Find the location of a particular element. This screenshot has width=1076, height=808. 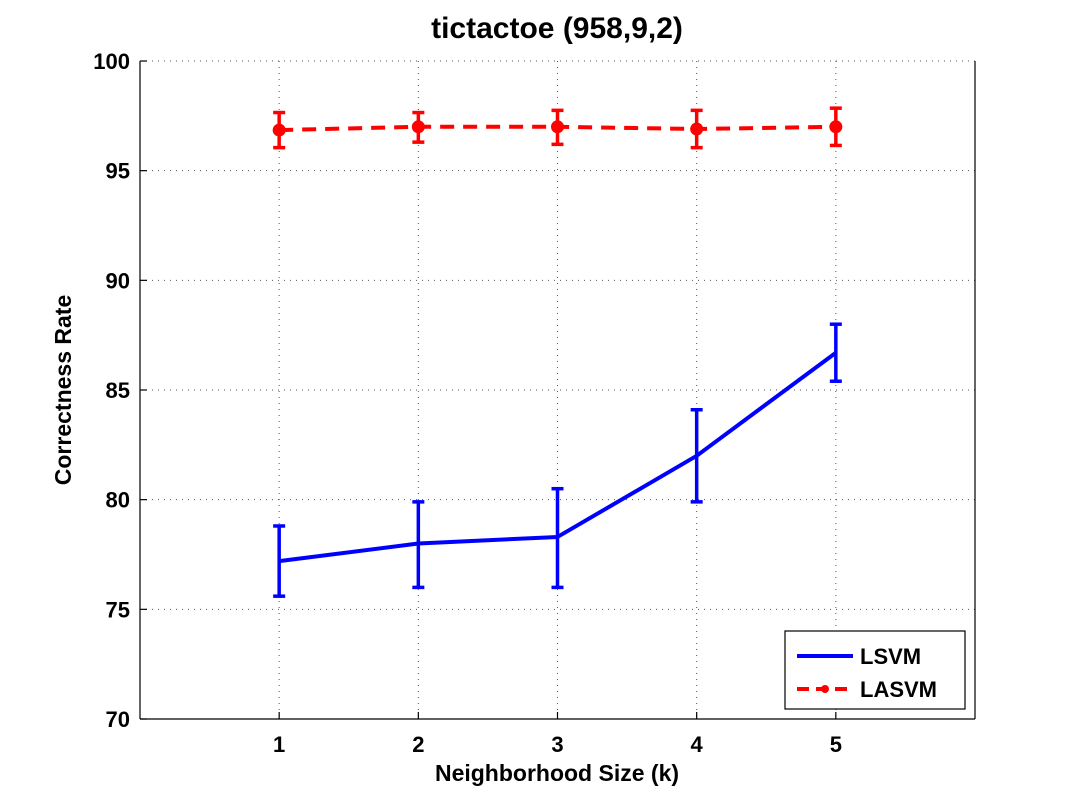

legend-marker is located at coordinates (825, 689).